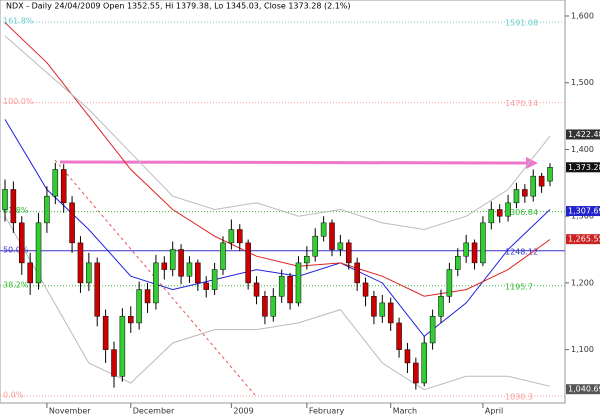 This screenshot has height=416, width=600. I want to click on x-tick-label: December, so click(154, 411).